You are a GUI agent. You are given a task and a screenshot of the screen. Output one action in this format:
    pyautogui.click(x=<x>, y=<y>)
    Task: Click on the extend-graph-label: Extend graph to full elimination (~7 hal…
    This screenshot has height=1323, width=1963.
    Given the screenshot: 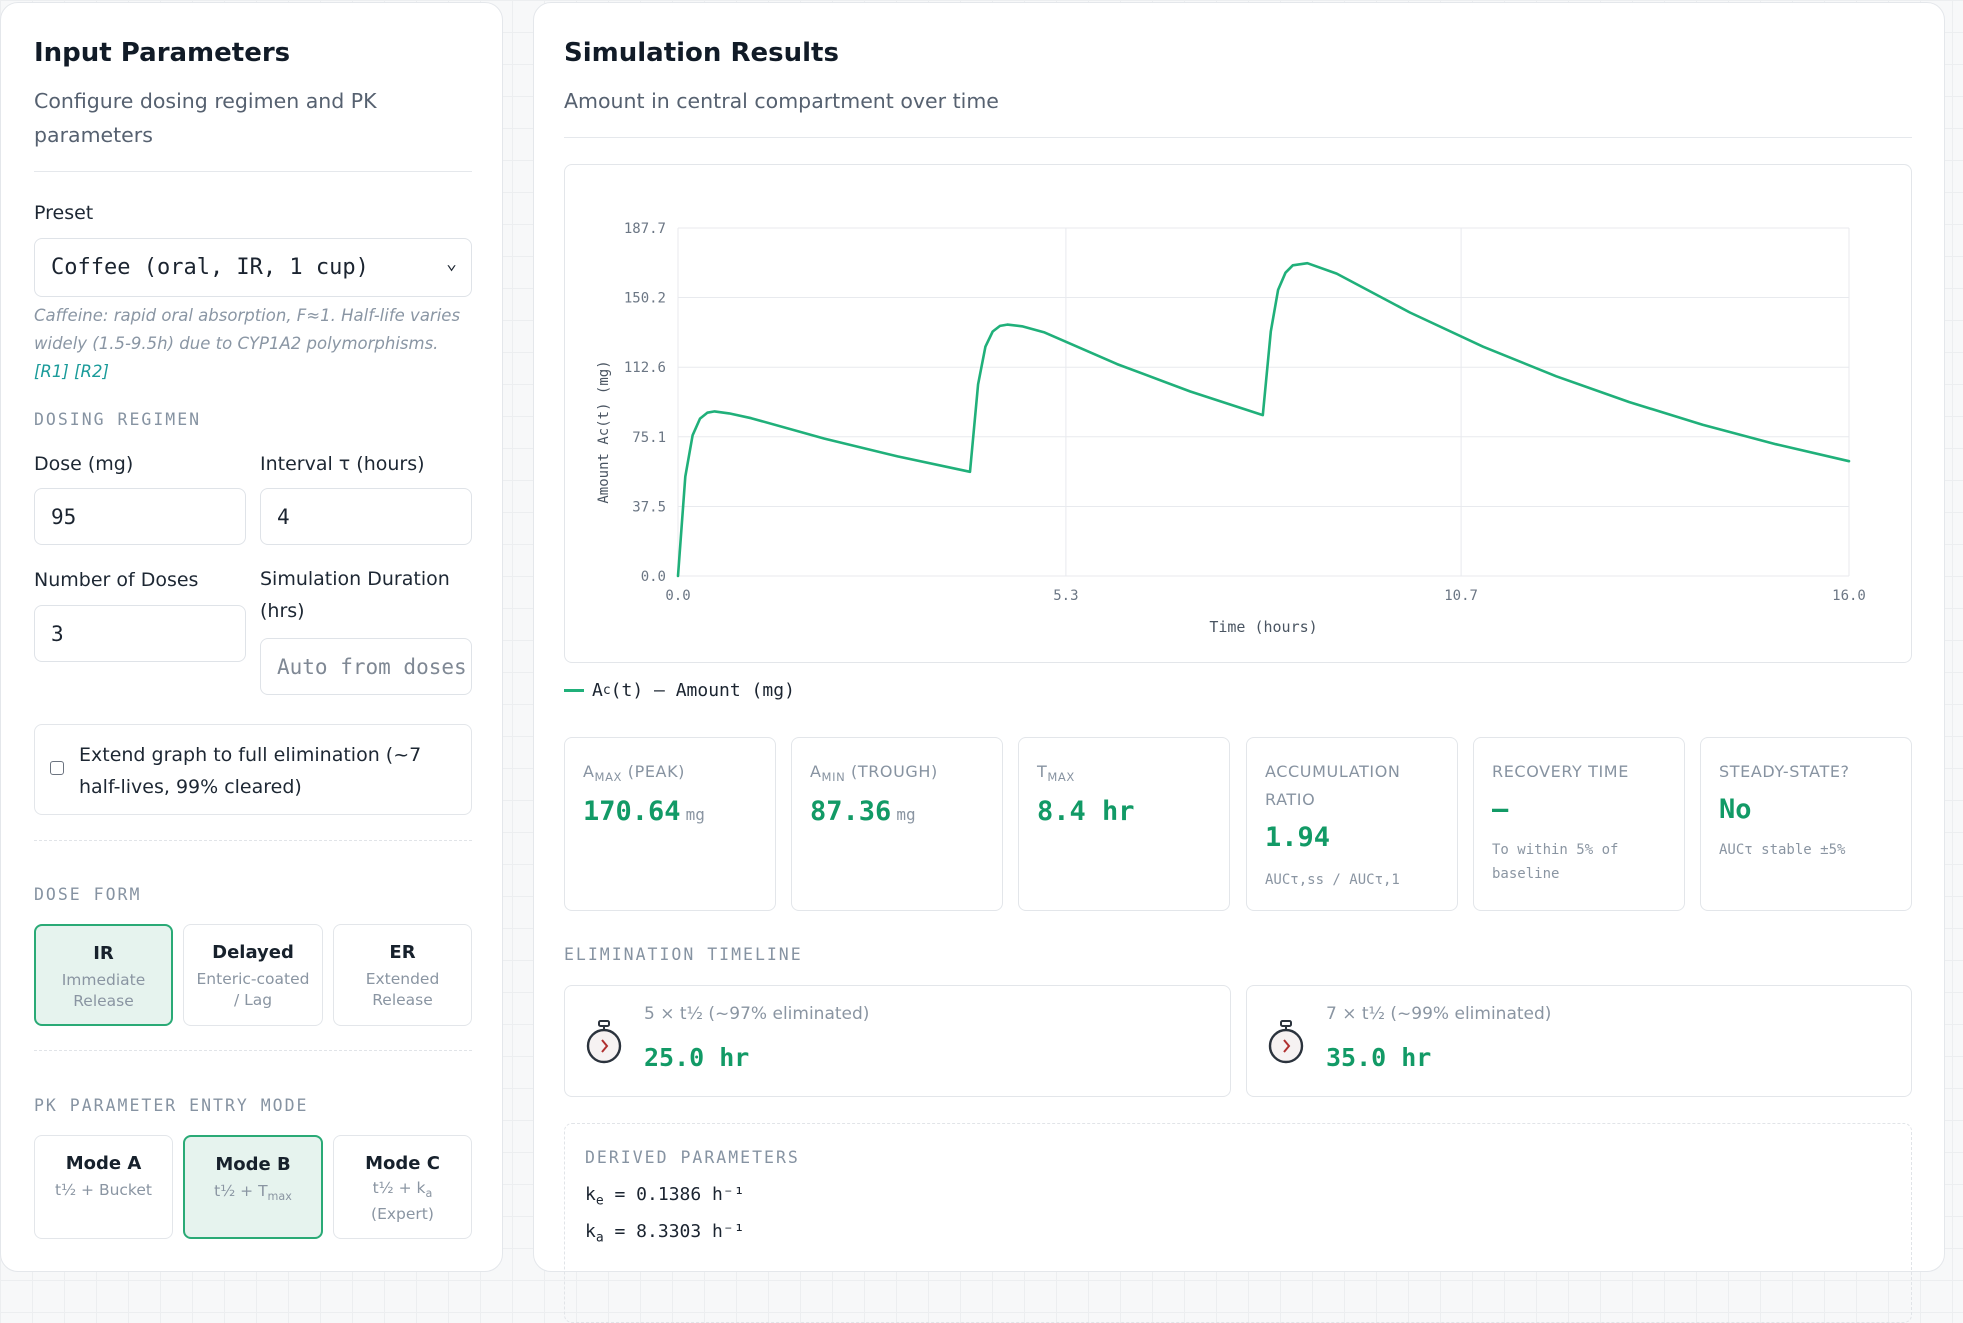 What is the action you would take?
    pyautogui.click(x=250, y=771)
    